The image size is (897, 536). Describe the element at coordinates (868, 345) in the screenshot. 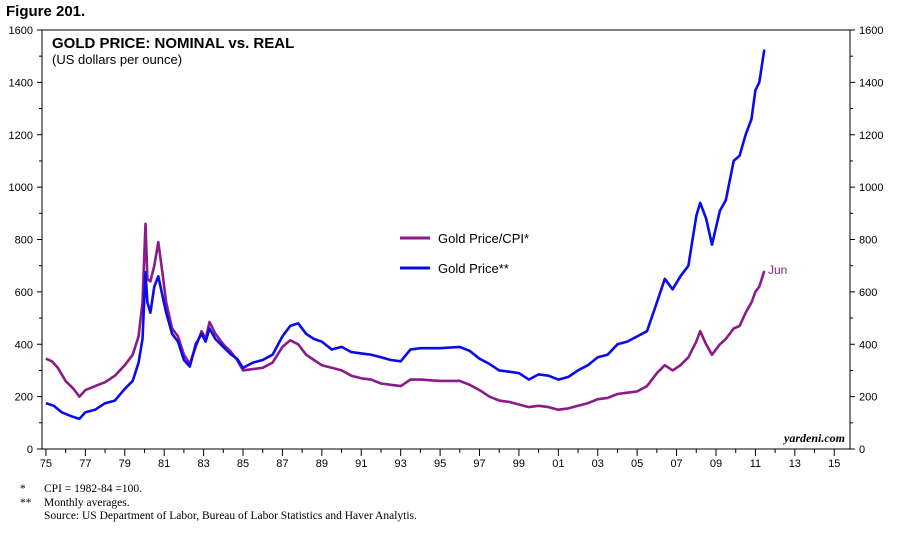

I see `y-tick-label-right: 400` at that location.